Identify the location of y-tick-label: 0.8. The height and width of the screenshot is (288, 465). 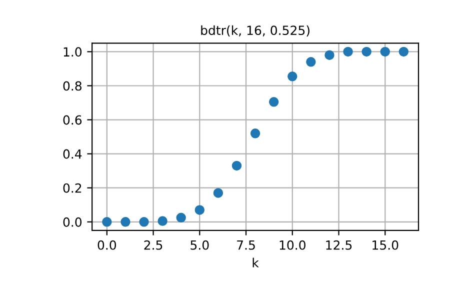
(72, 86).